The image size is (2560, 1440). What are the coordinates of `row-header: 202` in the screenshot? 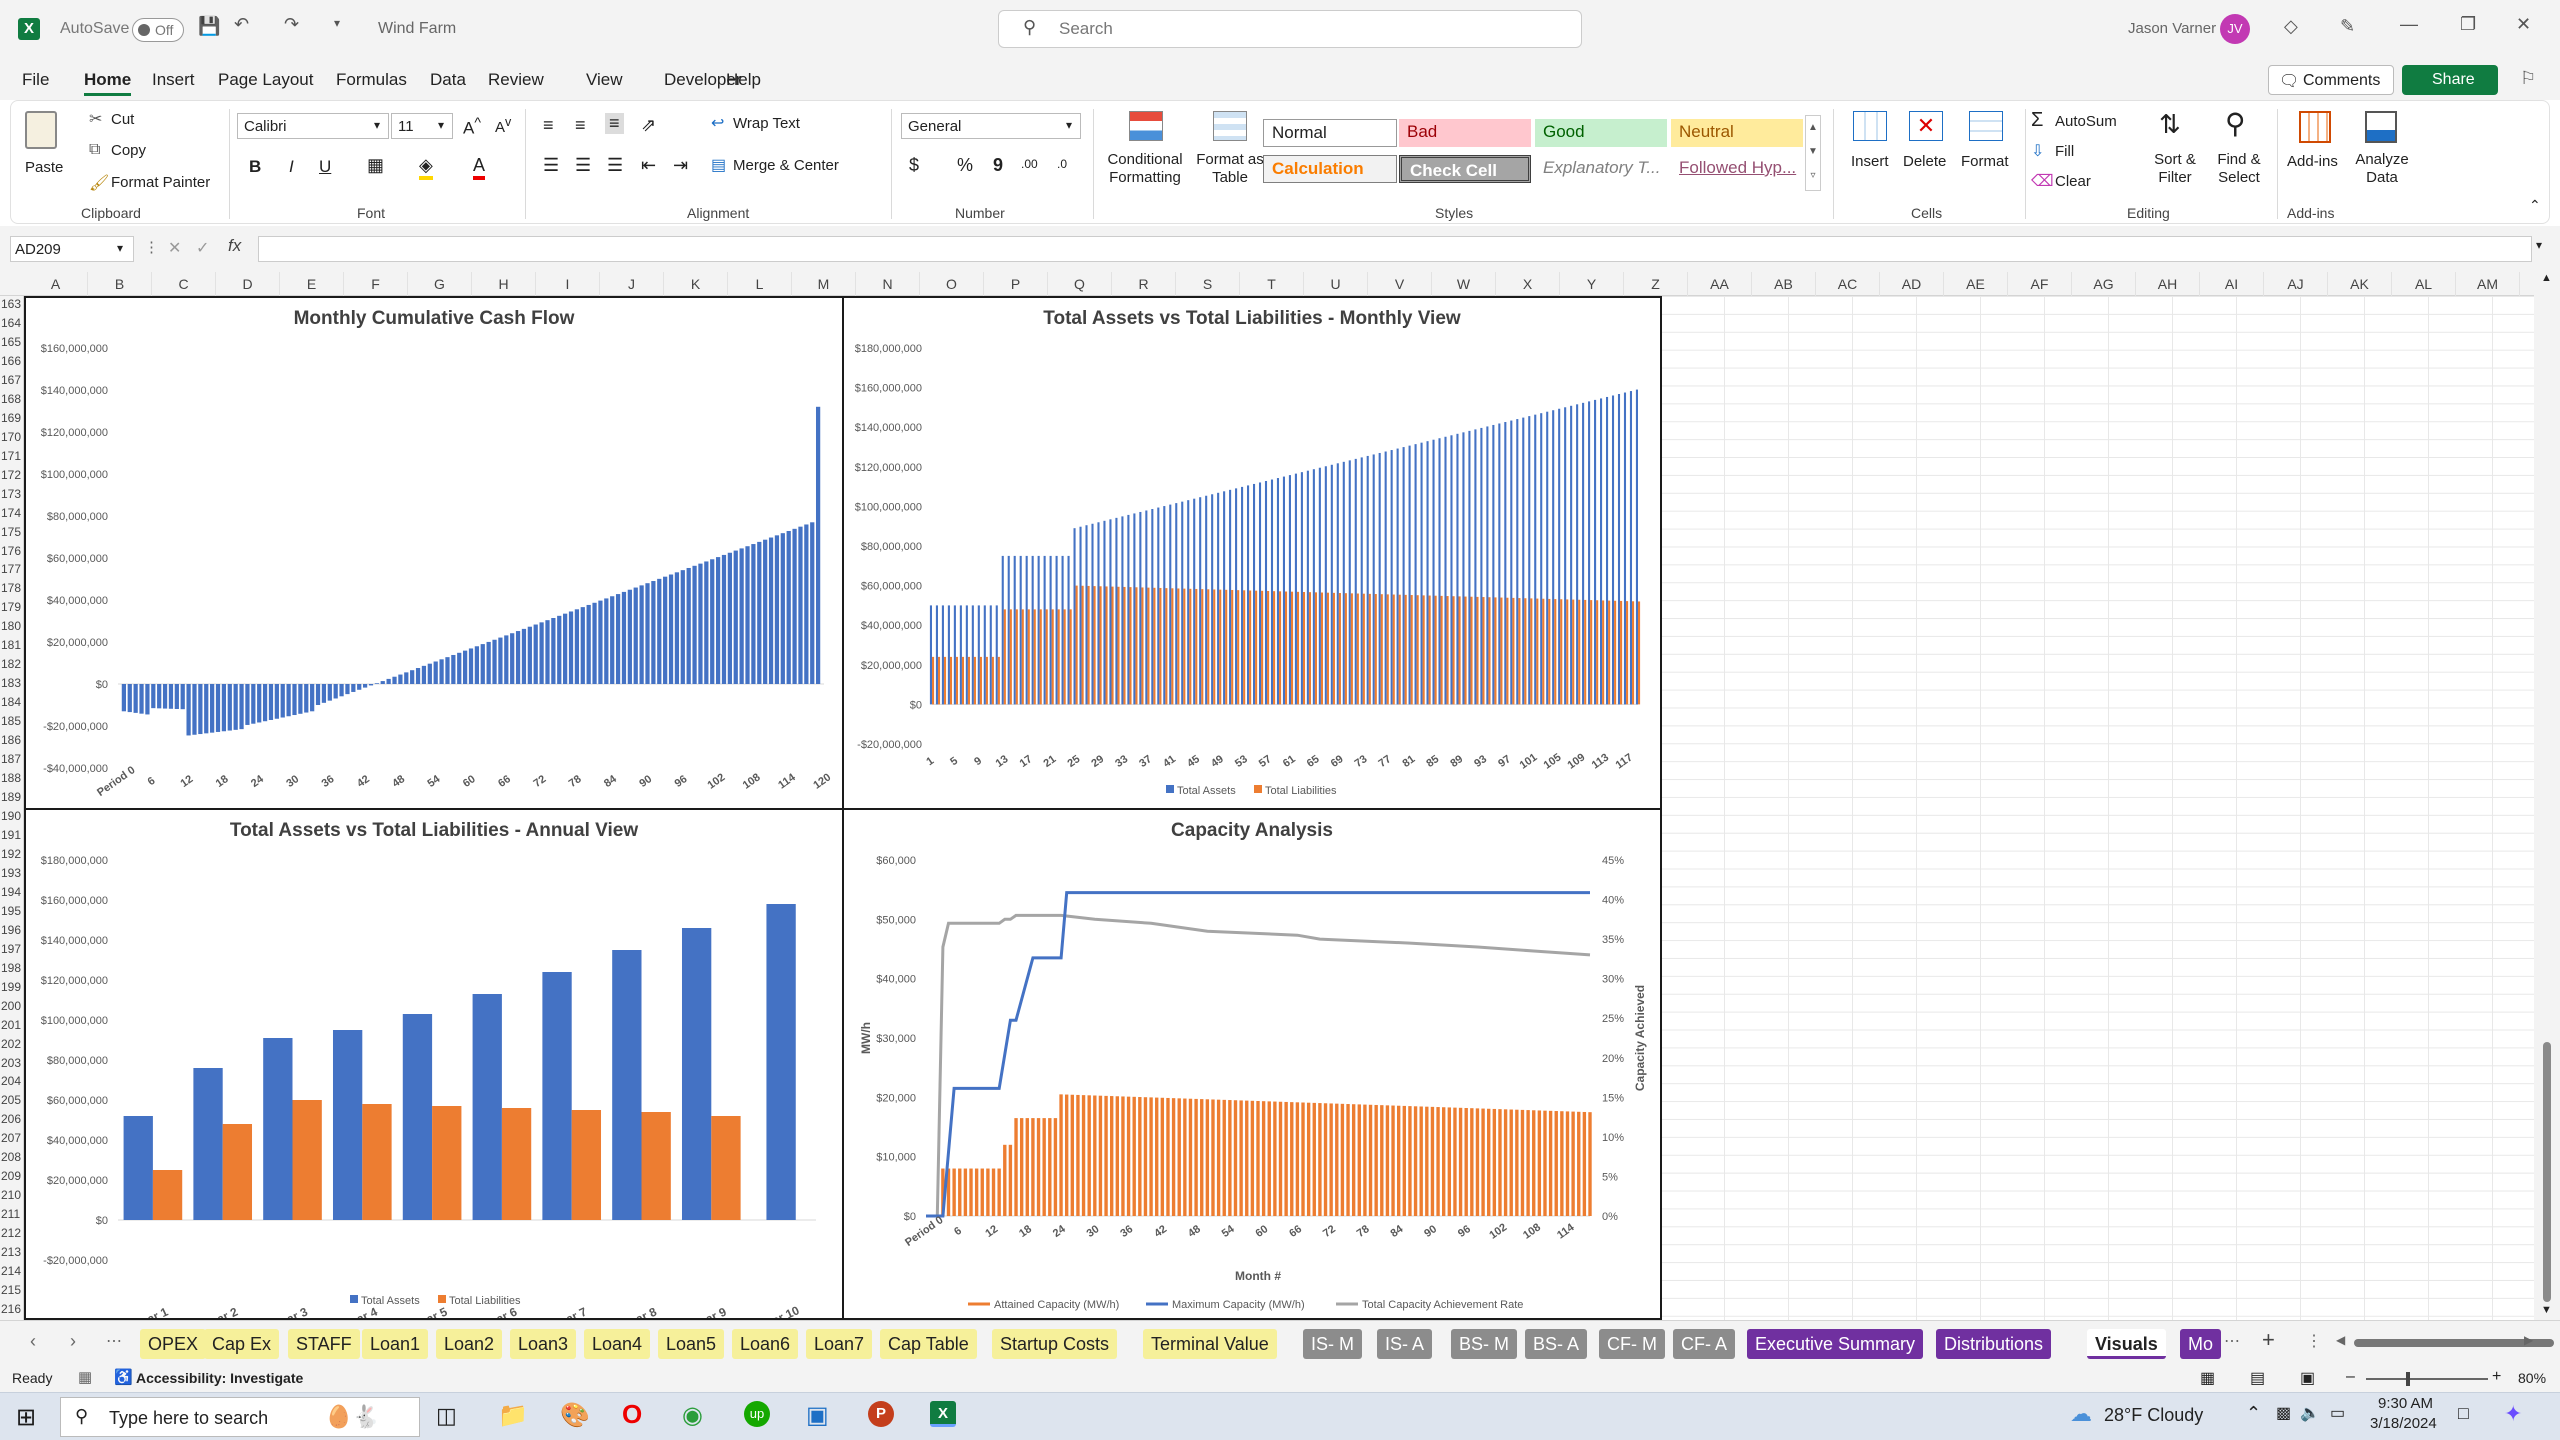 It's located at (11, 1043).